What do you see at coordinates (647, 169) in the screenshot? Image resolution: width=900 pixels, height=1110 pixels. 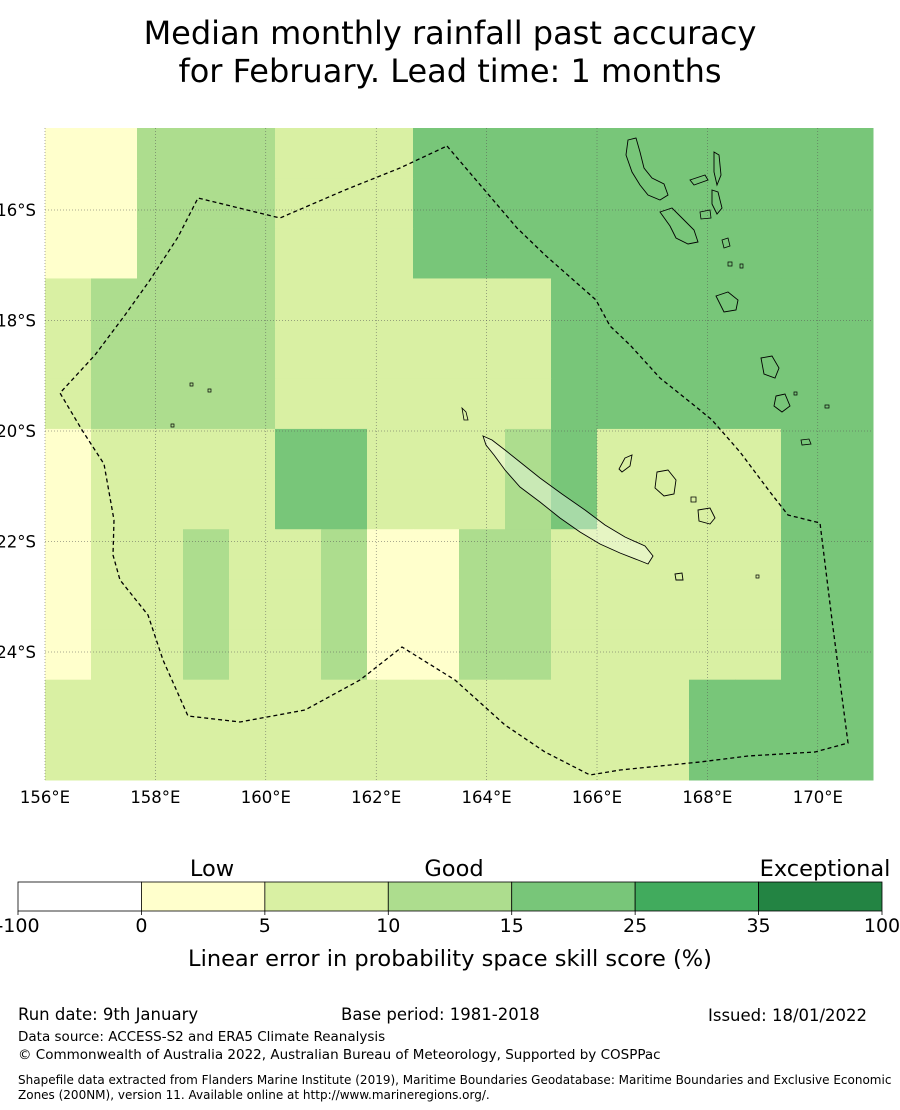 I see `island-espiritu-santo` at bounding box center [647, 169].